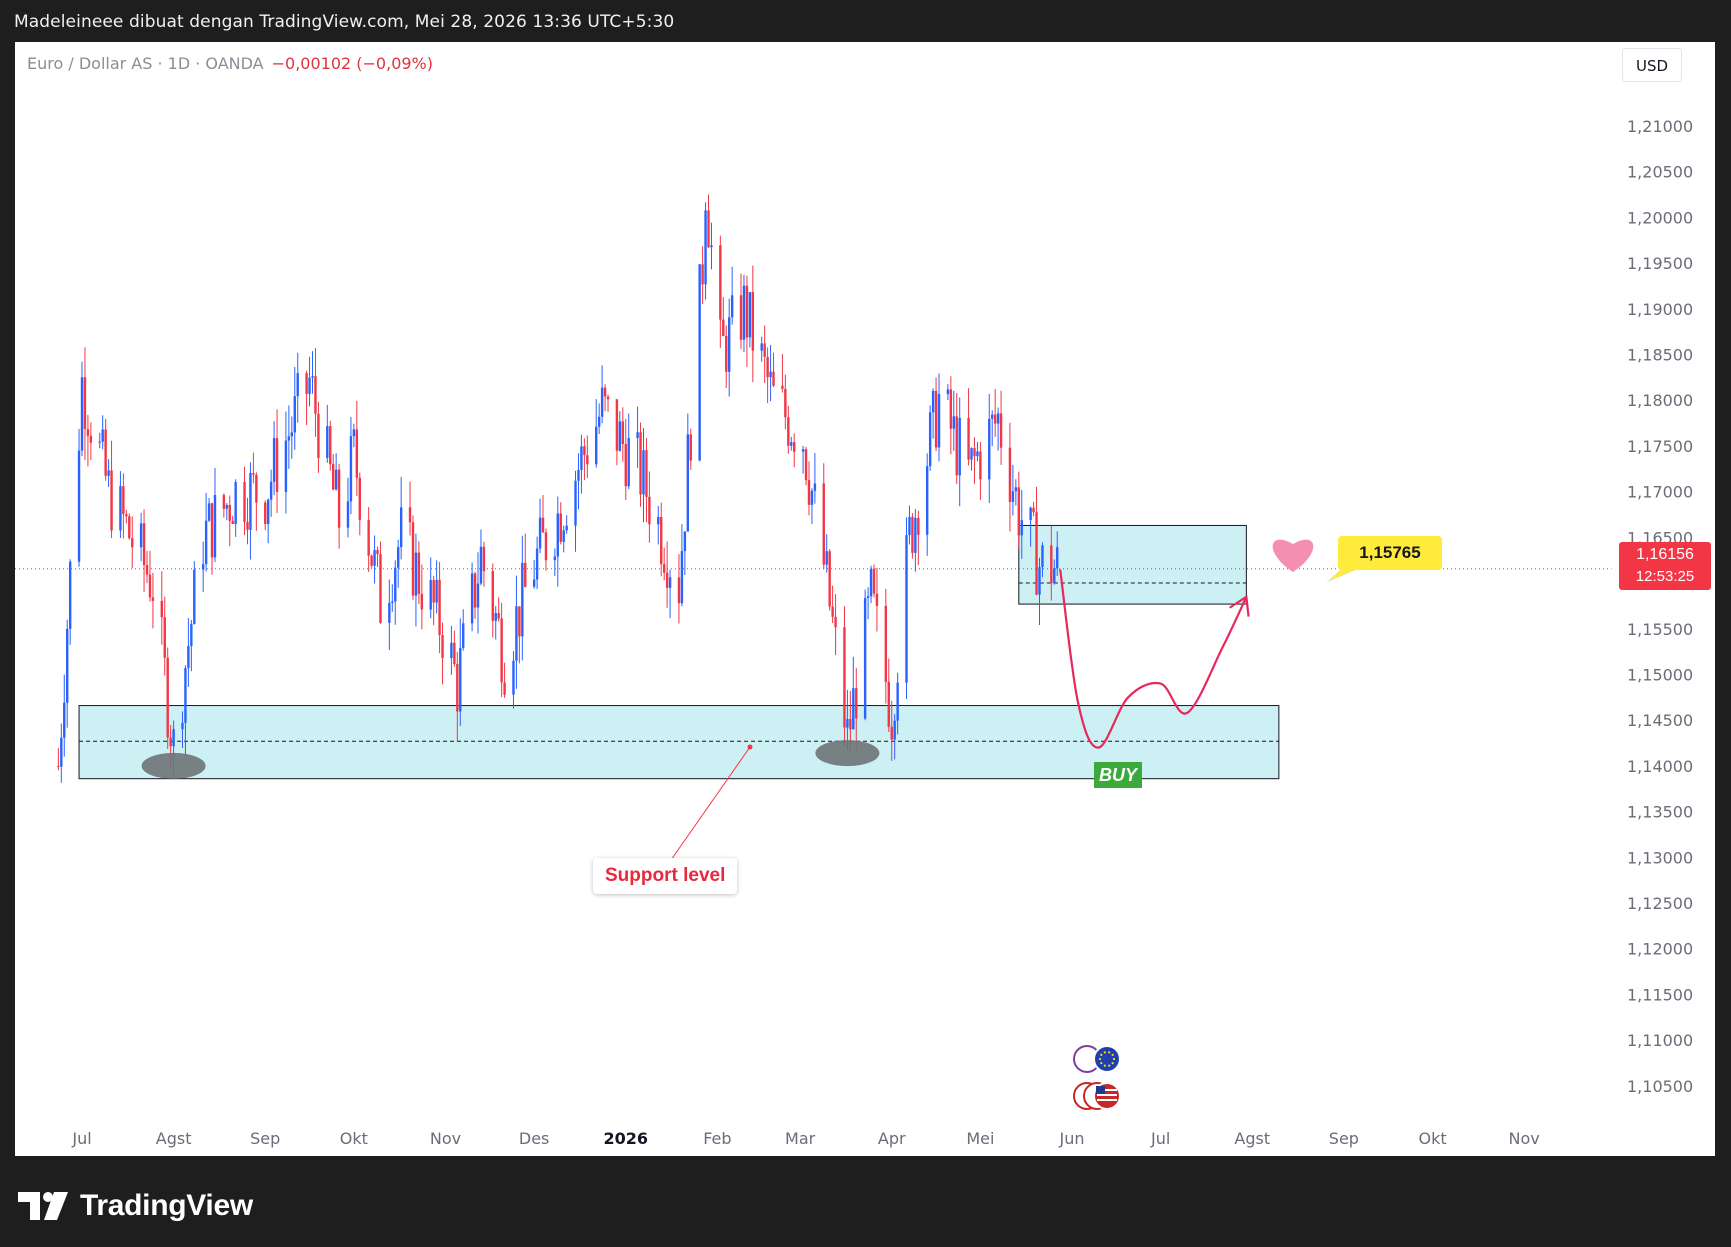 The width and height of the screenshot is (1731, 1247). What do you see at coordinates (1665, 576) in the screenshot?
I see `bar-countdown: 12:53:25` at bounding box center [1665, 576].